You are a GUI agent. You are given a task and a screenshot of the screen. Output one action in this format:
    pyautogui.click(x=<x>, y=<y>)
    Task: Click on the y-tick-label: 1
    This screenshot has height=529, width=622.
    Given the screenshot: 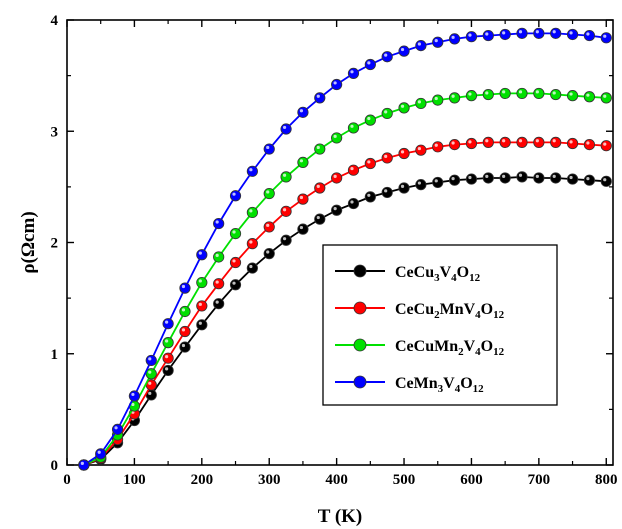 What is the action you would take?
    pyautogui.click(x=55, y=355)
    